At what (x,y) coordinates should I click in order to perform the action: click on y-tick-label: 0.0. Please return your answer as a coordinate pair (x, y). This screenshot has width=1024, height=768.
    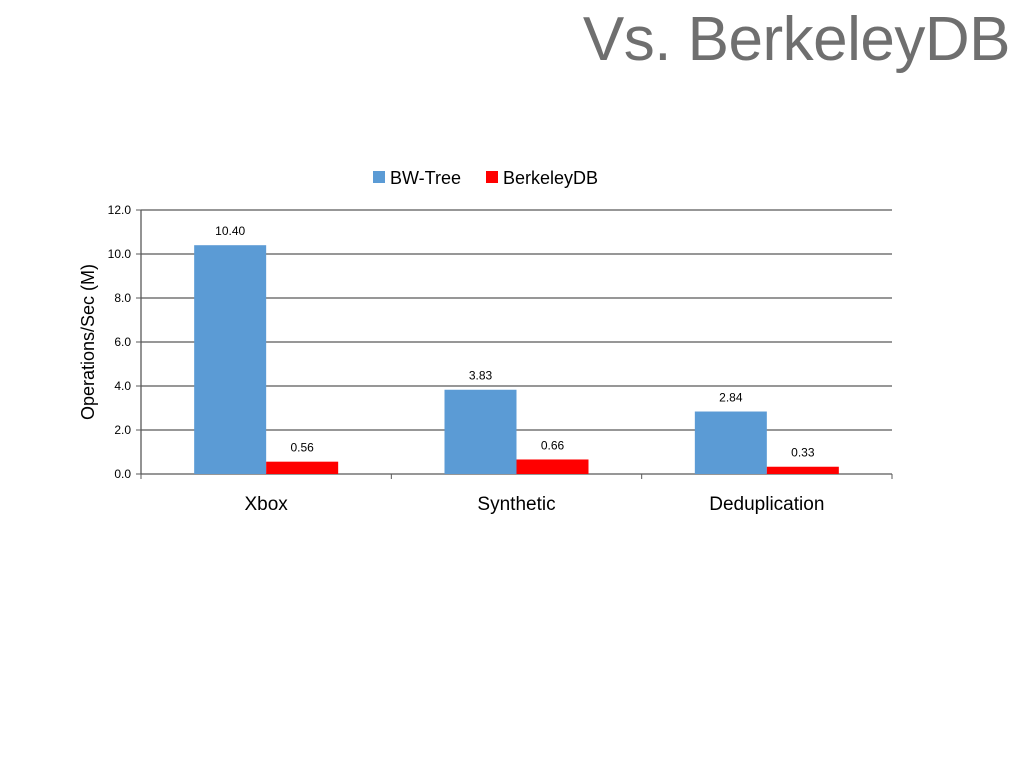
    Looking at the image, I should click on (122, 474).